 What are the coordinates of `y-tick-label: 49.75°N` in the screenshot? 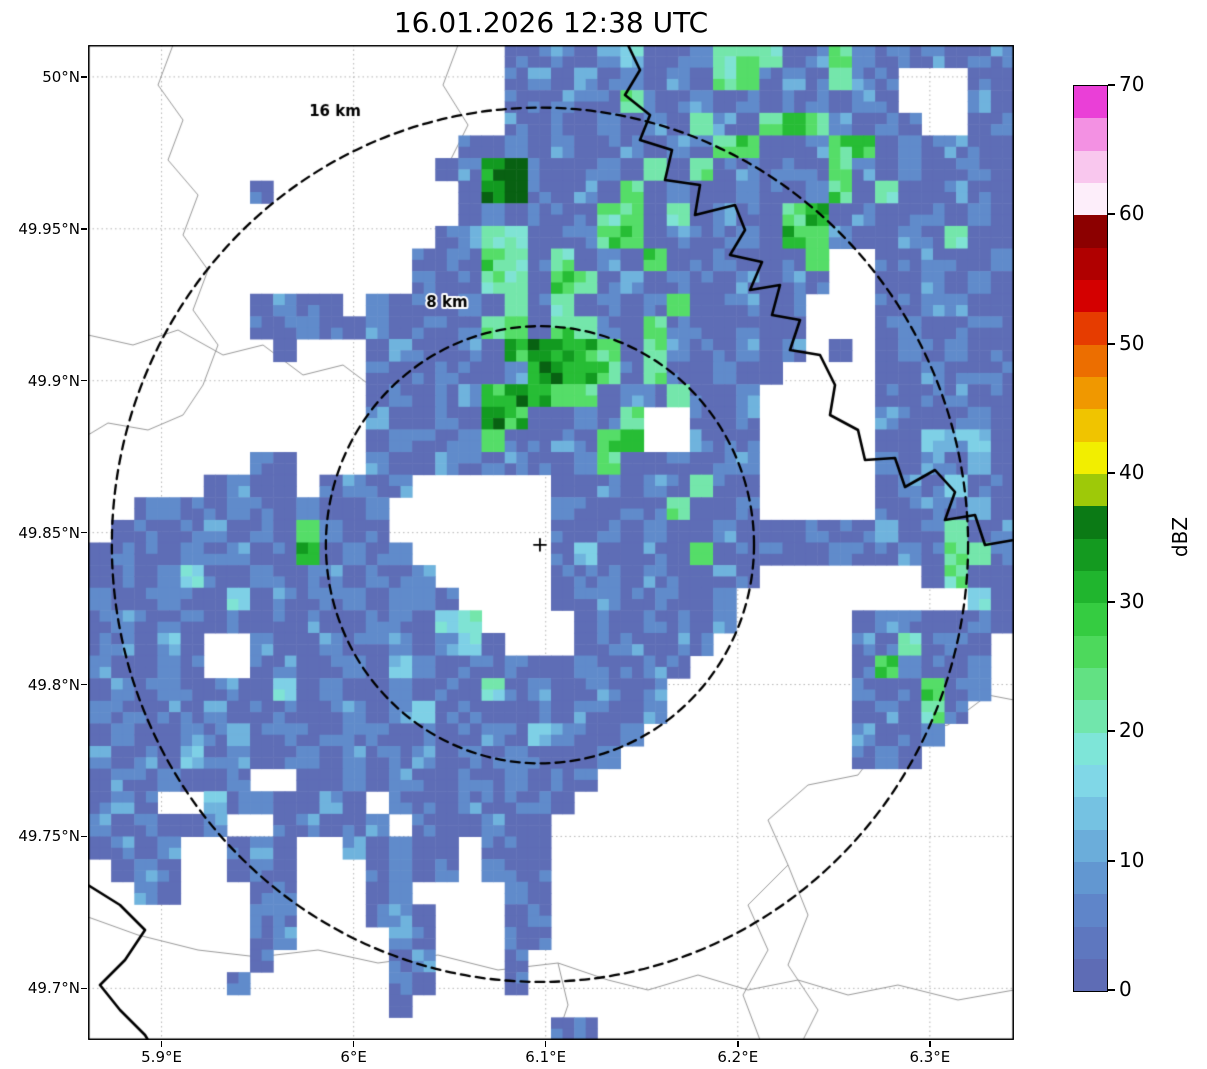 It's located at (49, 836).